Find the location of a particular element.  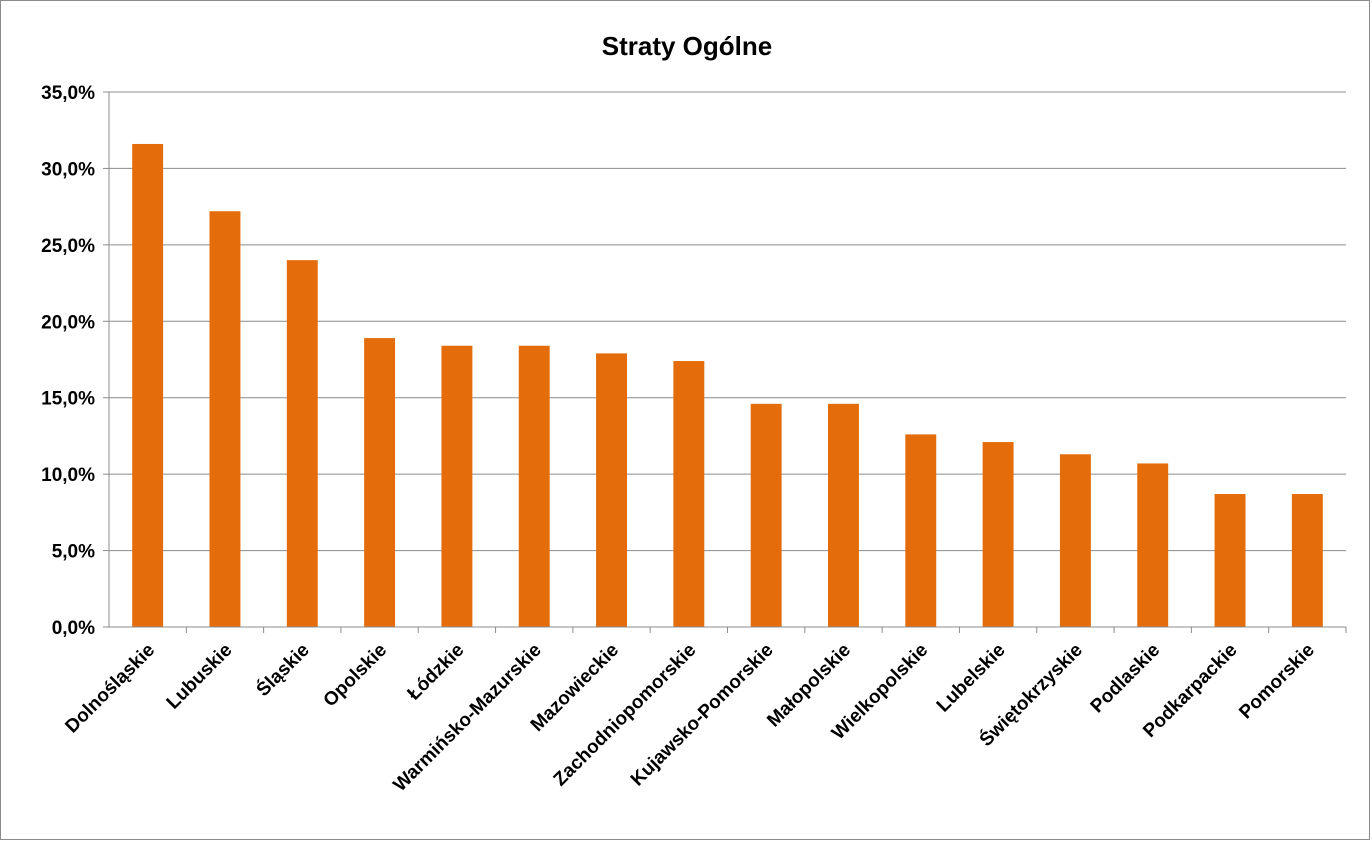

x-tick-label: Śląskie is located at coordinates (283, 670).